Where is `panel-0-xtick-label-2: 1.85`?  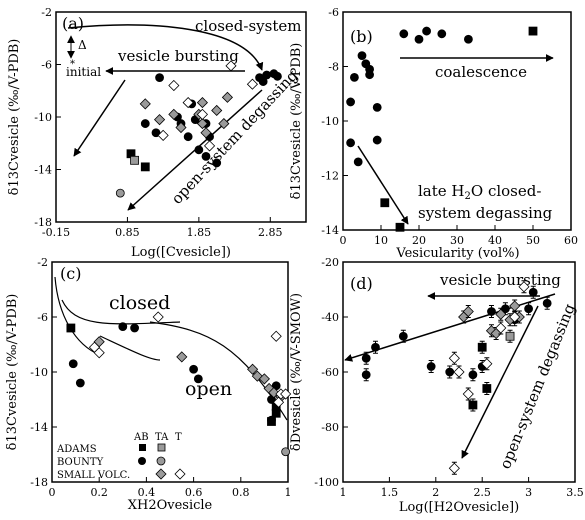 panel-0-xtick-label-2: 1.85 is located at coordinates (199, 232).